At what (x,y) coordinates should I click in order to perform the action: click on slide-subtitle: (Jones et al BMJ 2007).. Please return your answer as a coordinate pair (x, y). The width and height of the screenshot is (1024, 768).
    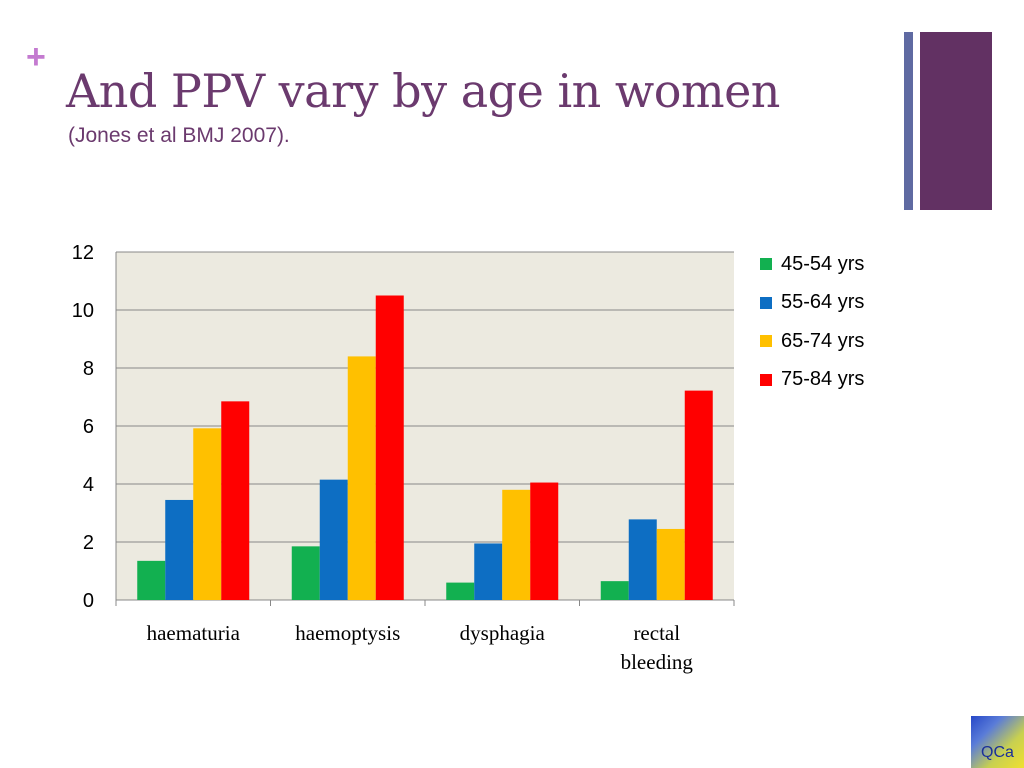
    Looking at the image, I should click on (179, 135).